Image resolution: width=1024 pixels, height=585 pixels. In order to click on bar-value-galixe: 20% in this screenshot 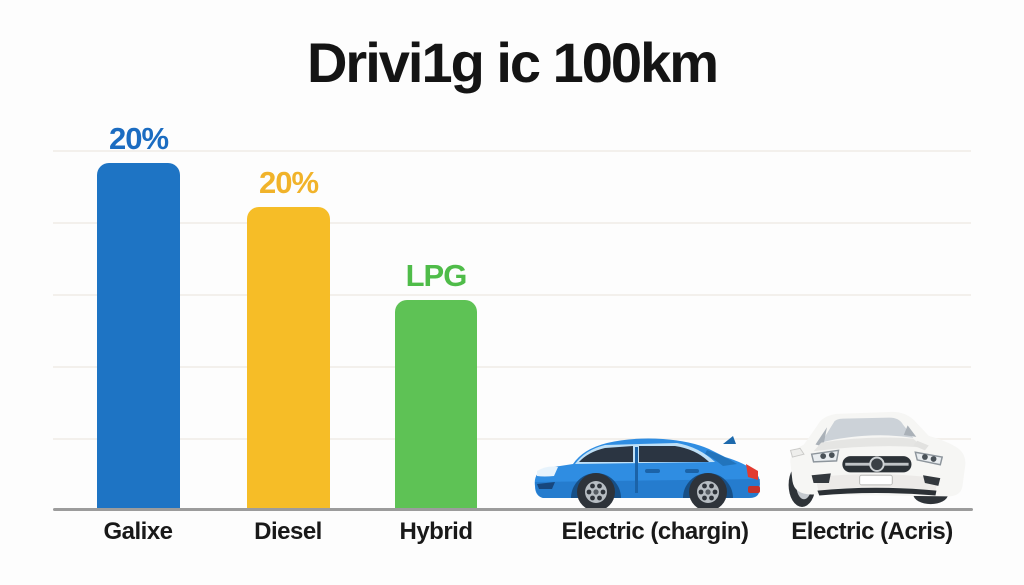, I will do `click(138, 138)`.